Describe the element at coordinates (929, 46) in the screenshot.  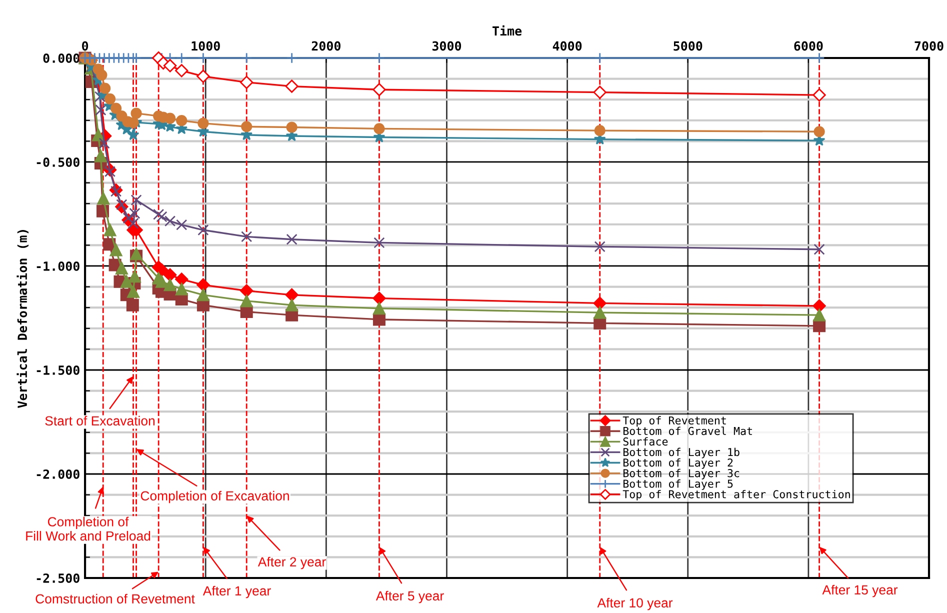
I see `x-tick-label: 7000` at that location.